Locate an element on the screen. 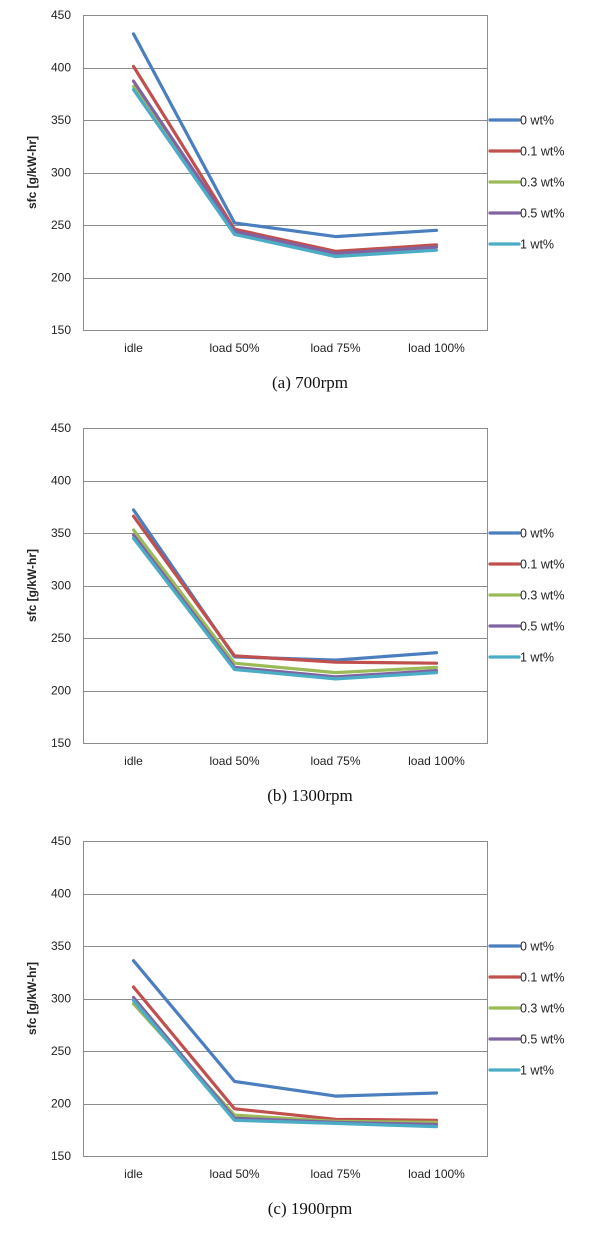  figure-caption: (a) 700rpm is located at coordinates (310, 382).